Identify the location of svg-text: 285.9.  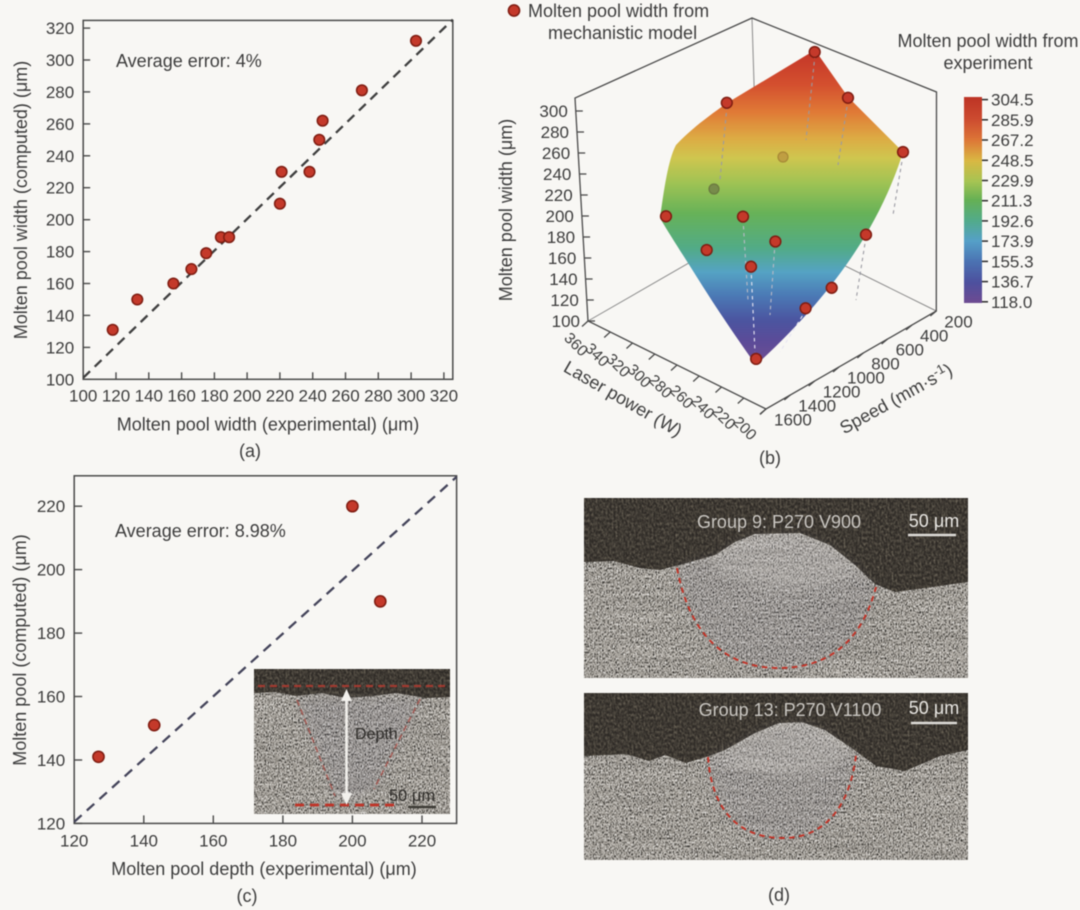
(1012, 120).